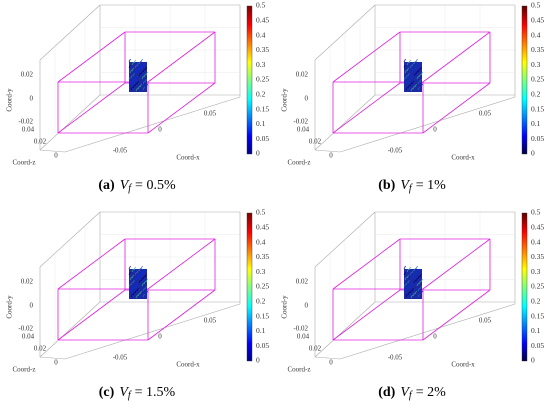 The width and height of the screenshot is (550, 414). What do you see at coordinates (485, 321) in the screenshot?
I see `x-tick-label: 0.05` at bounding box center [485, 321].